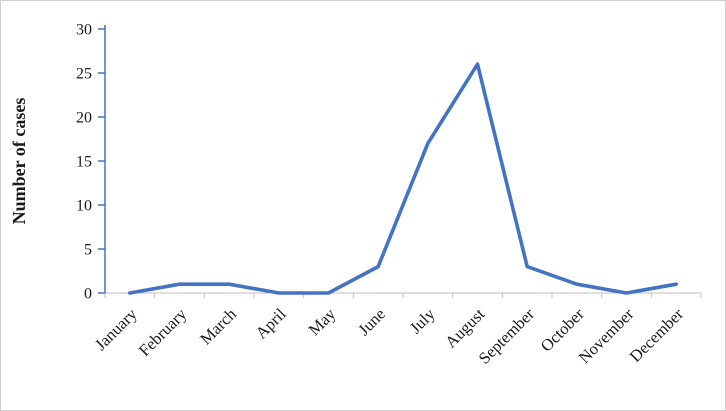  I want to click on x-tick-label: March, so click(218, 326).